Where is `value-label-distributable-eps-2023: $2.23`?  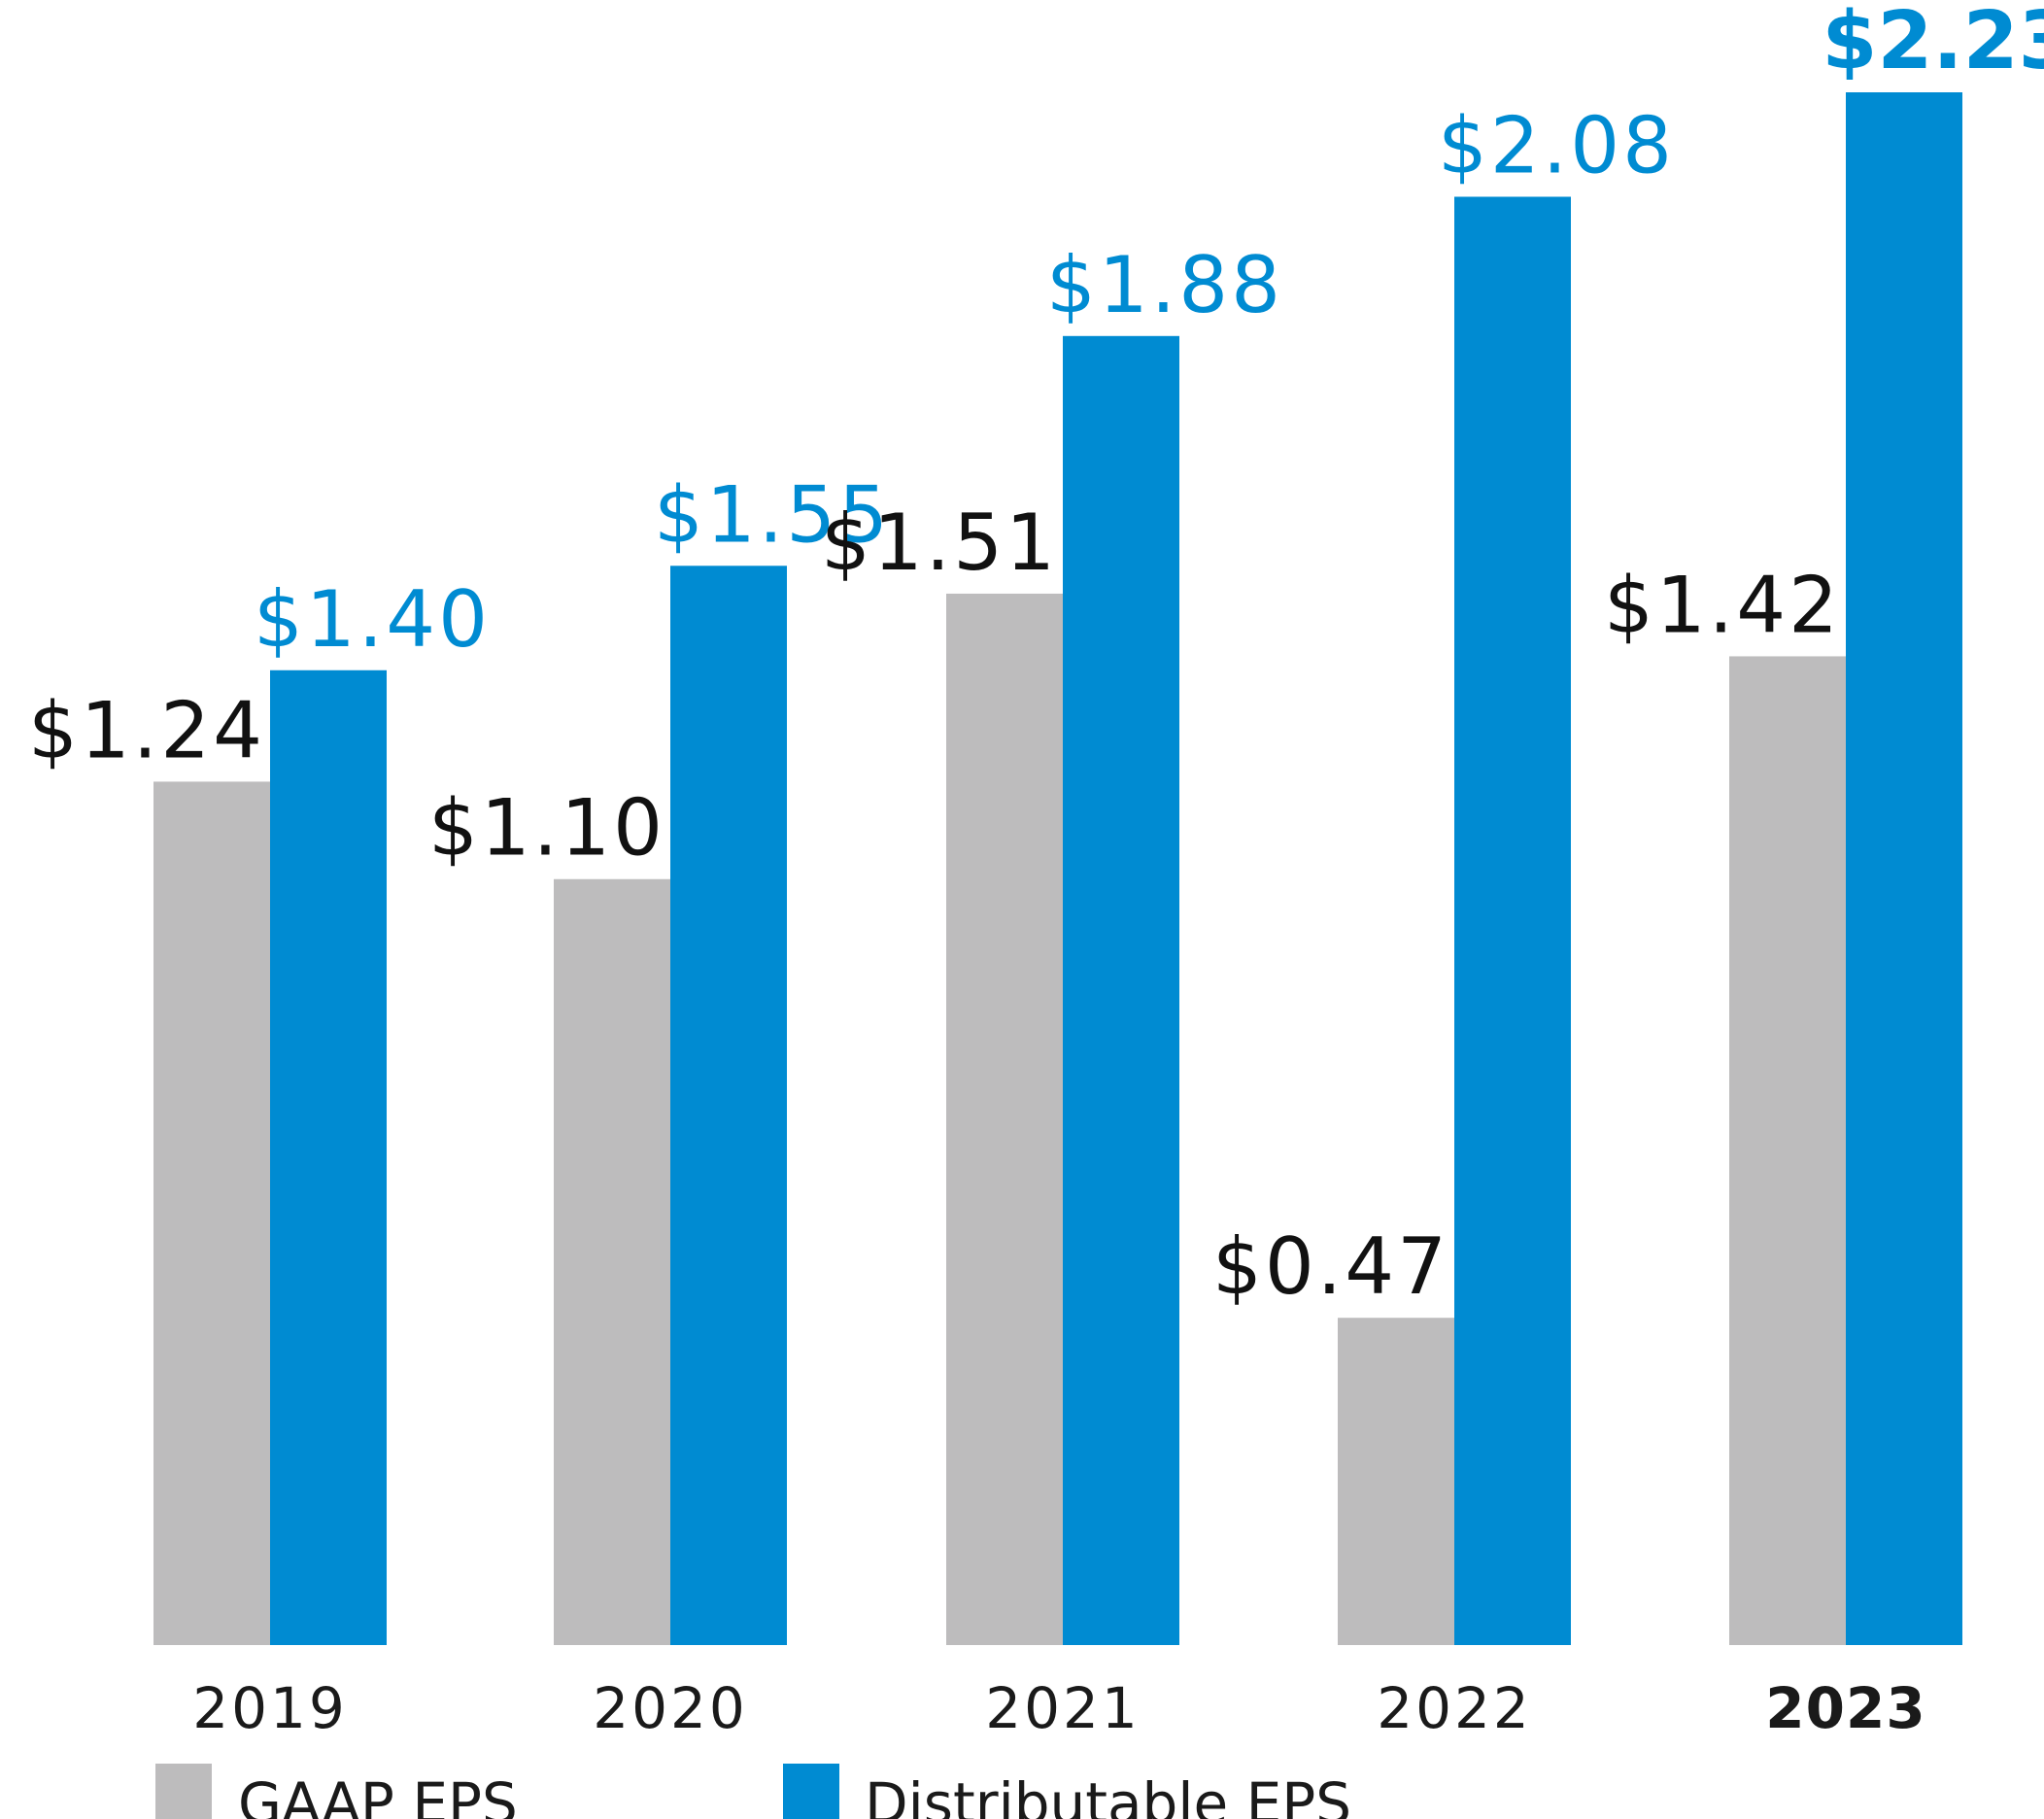 value-label-distributable-eps-2023: $2.23 is located at coordinates (1933, 43).